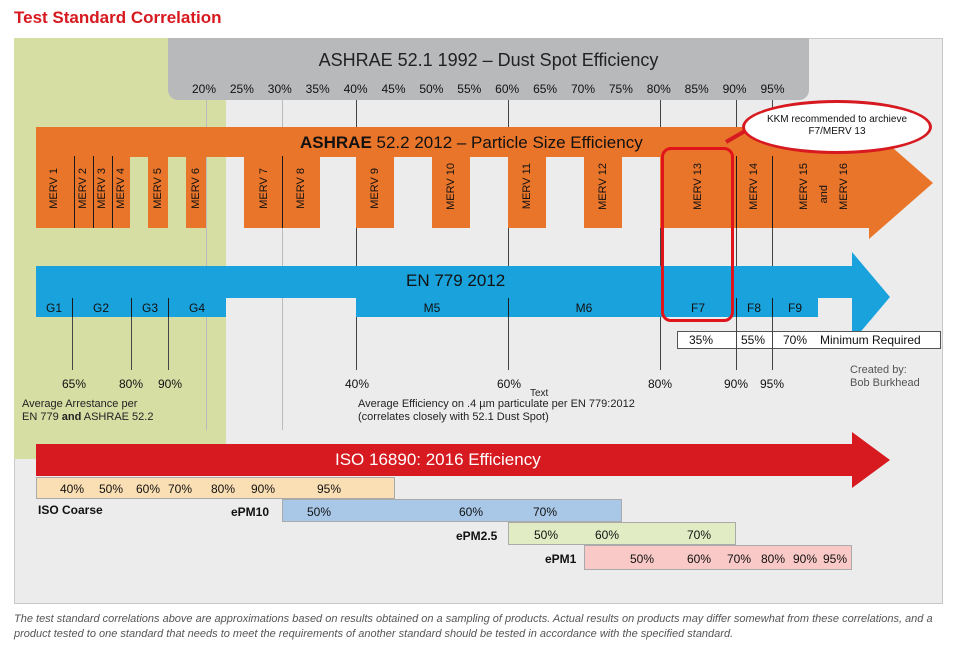  I want to click on epm25-value: 50%, so click(546, 535).